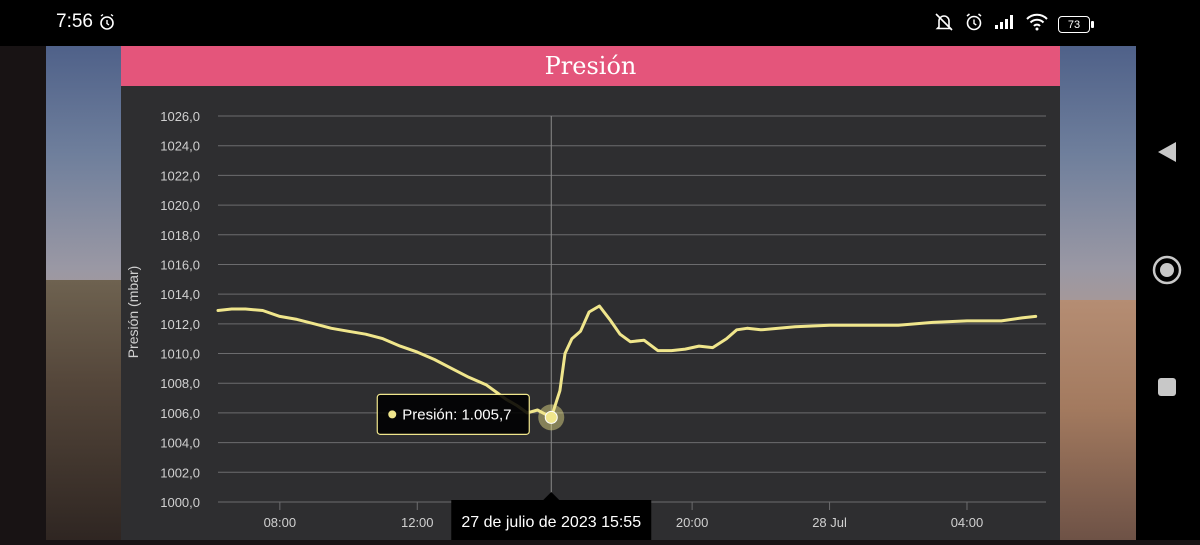 The height and width of the screenshot is (545, 1200). What do you see at coordinates (74, 21) in the screenshot?
I see `status-time: 7:56` at bounding box center [74, 21].